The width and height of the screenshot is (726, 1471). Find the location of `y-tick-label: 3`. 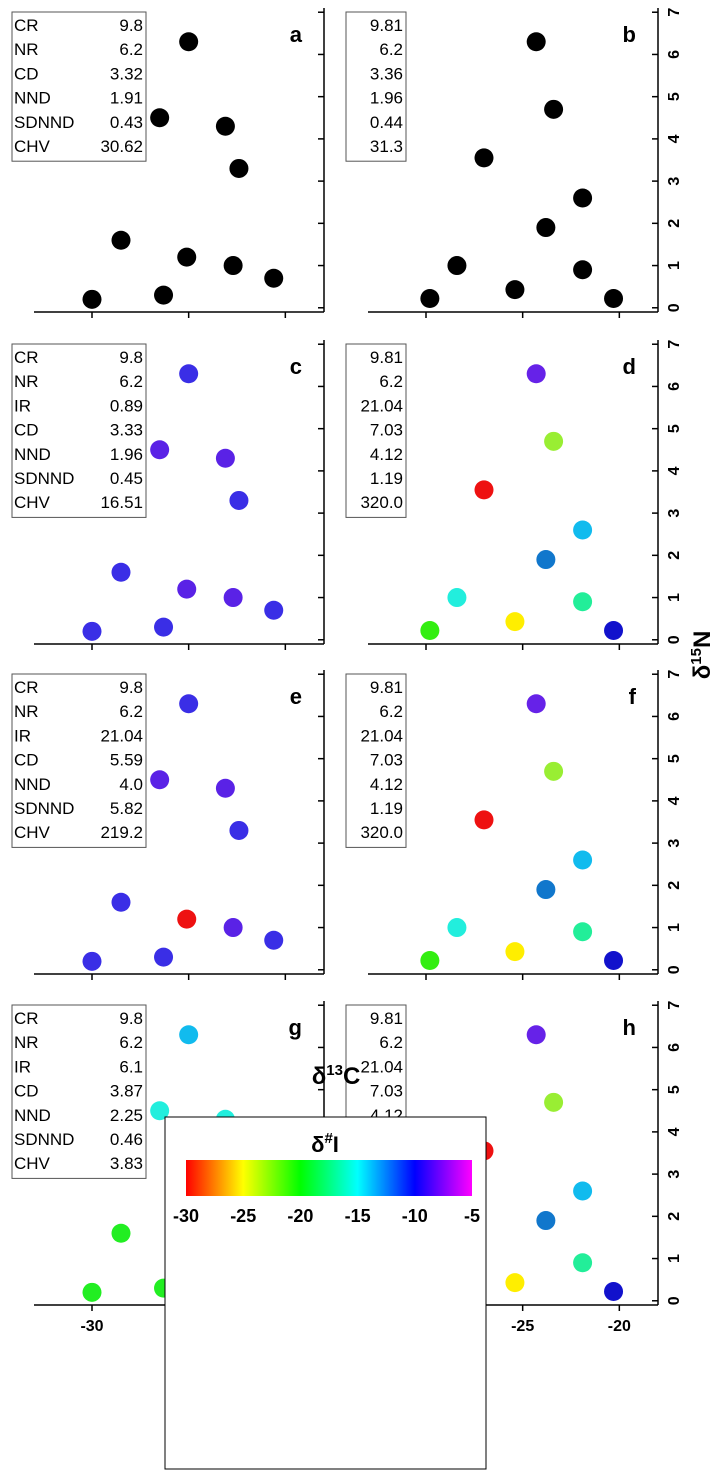

y-tick-label: 3 is located at coordinates (674, 181).